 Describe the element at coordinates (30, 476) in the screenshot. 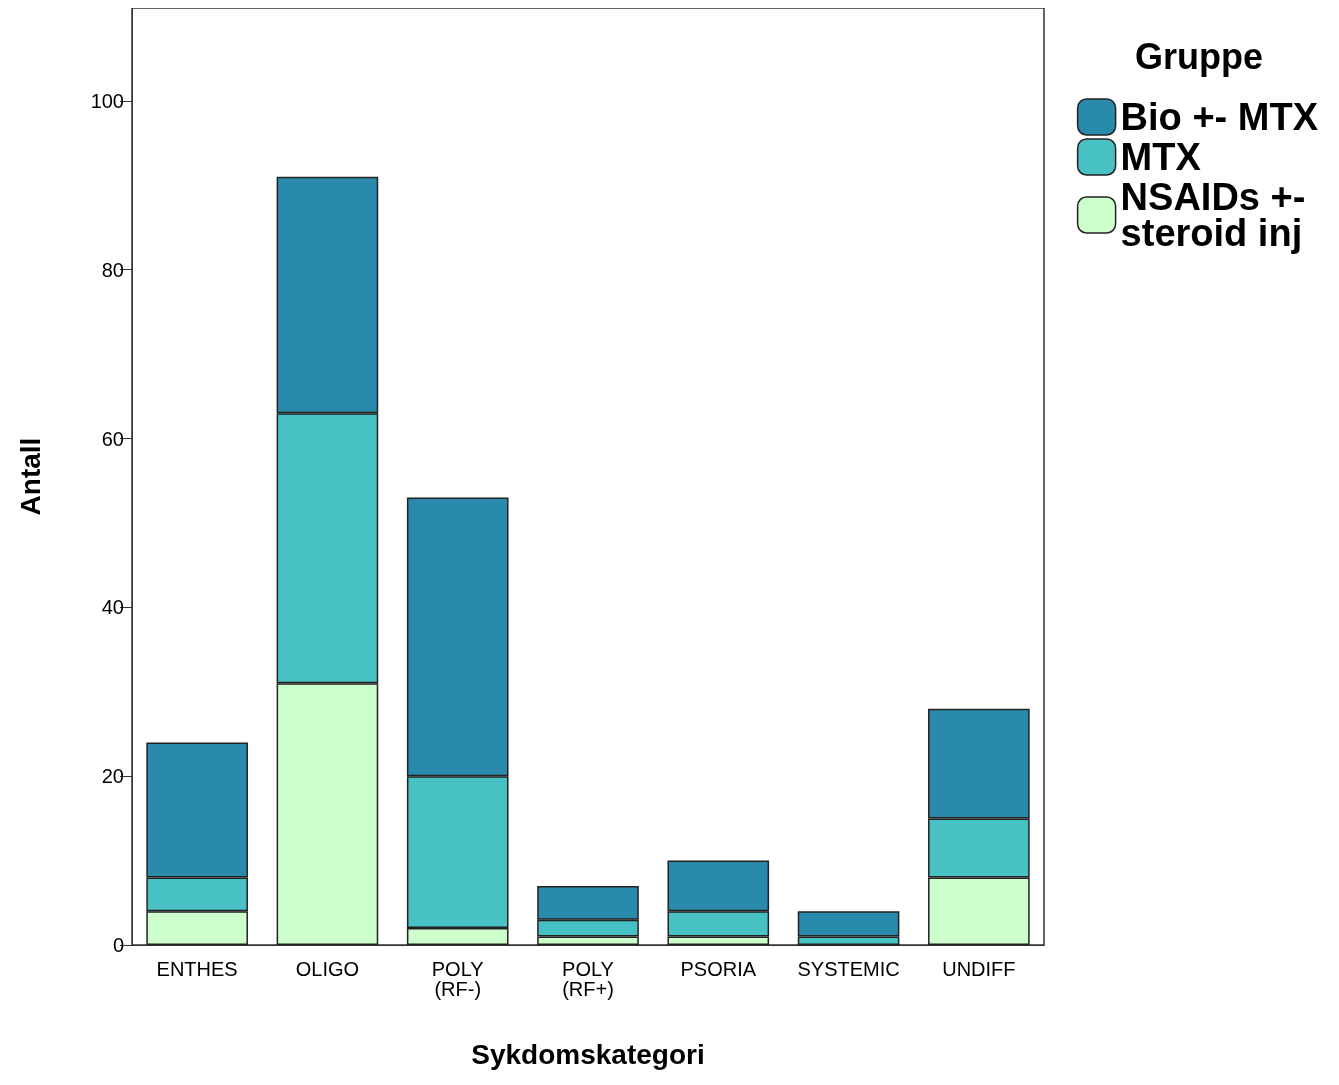

I see `y-axis-title: Antall` at that location.